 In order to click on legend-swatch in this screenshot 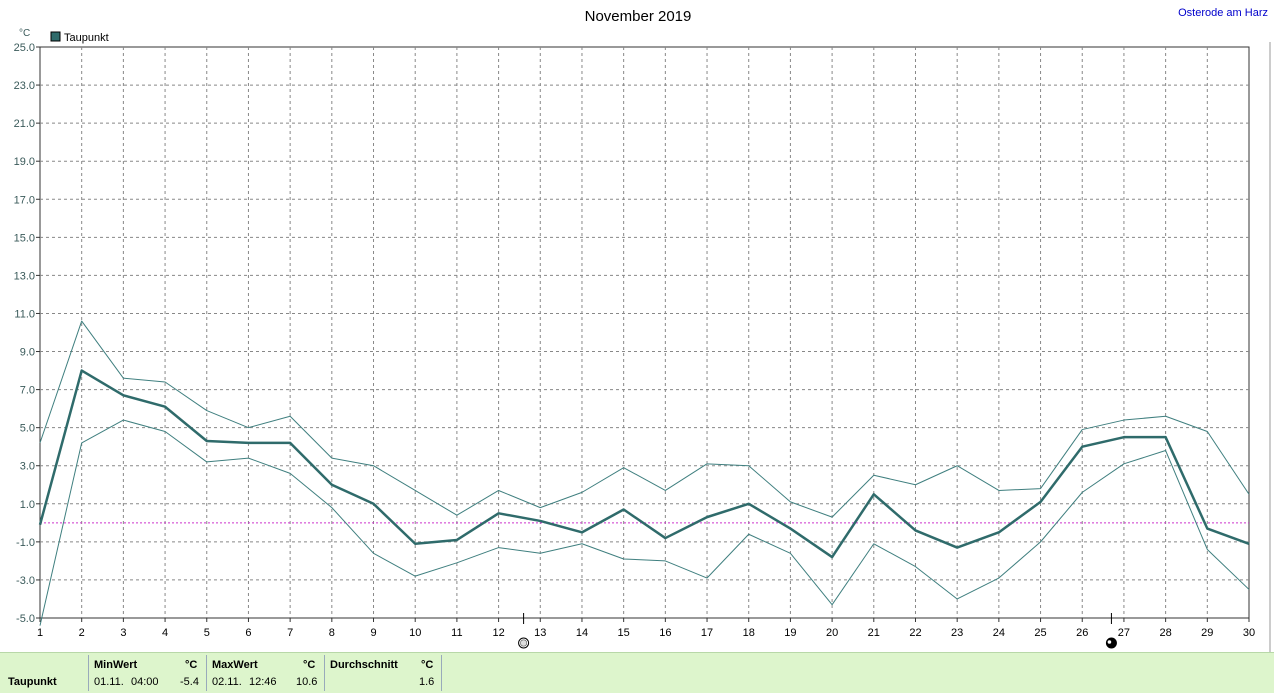, I will do `click(55, 36)`.